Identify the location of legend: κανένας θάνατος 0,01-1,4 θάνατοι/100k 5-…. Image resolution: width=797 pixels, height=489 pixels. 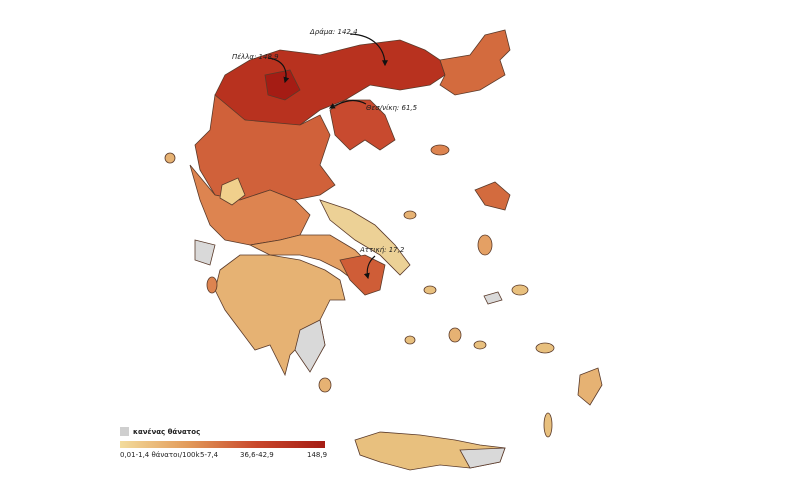
(223, 443).